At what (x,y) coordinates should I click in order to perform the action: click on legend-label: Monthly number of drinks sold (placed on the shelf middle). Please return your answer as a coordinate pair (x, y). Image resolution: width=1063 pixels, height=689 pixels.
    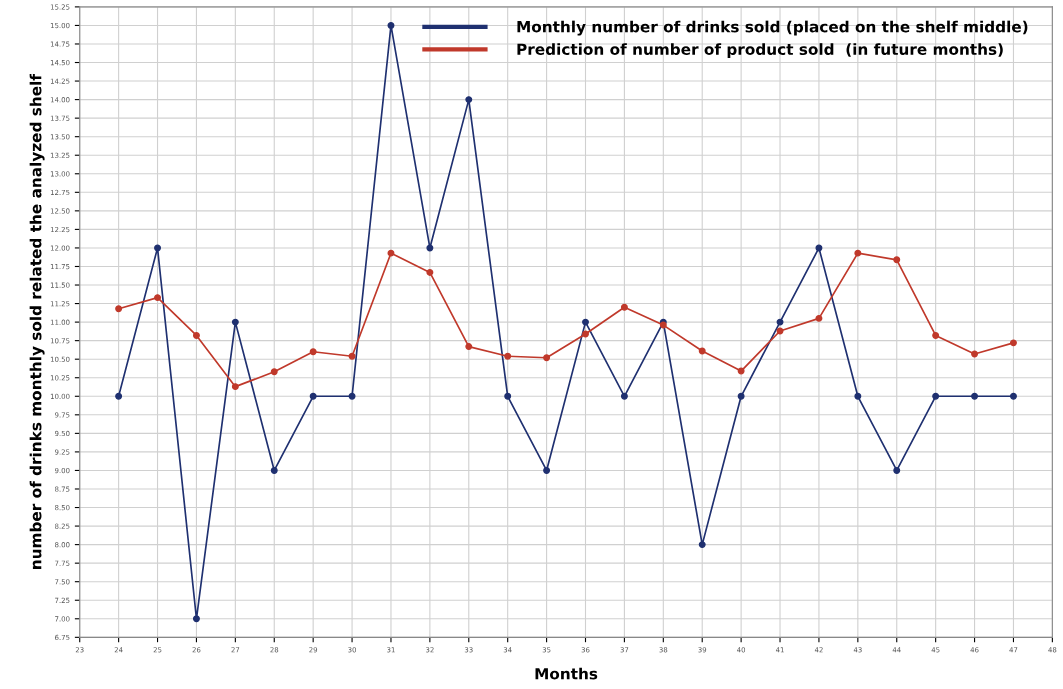
    Looking at the image, I should click on (772, 28).